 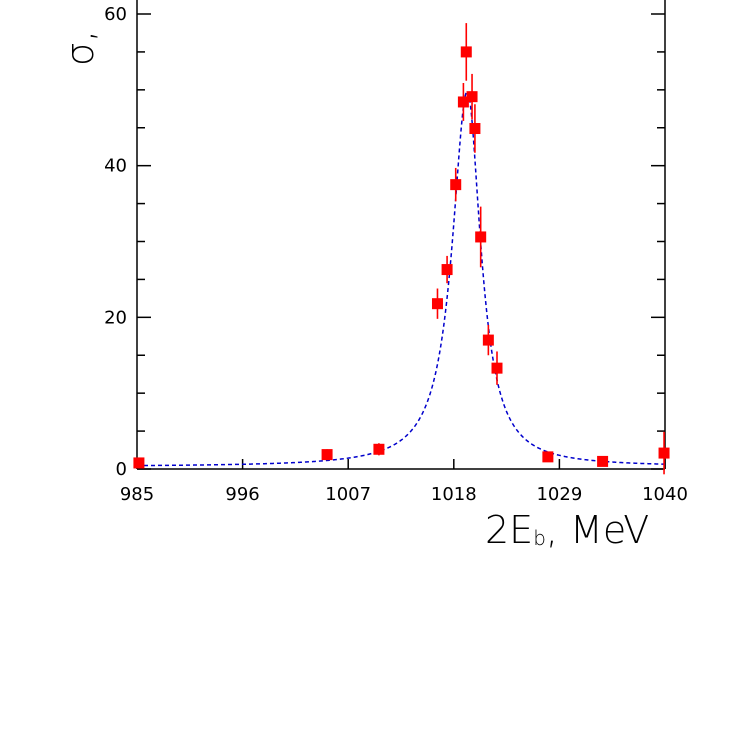 I want to click on y-tick-label-0: 0, so click(x=121, y=469).